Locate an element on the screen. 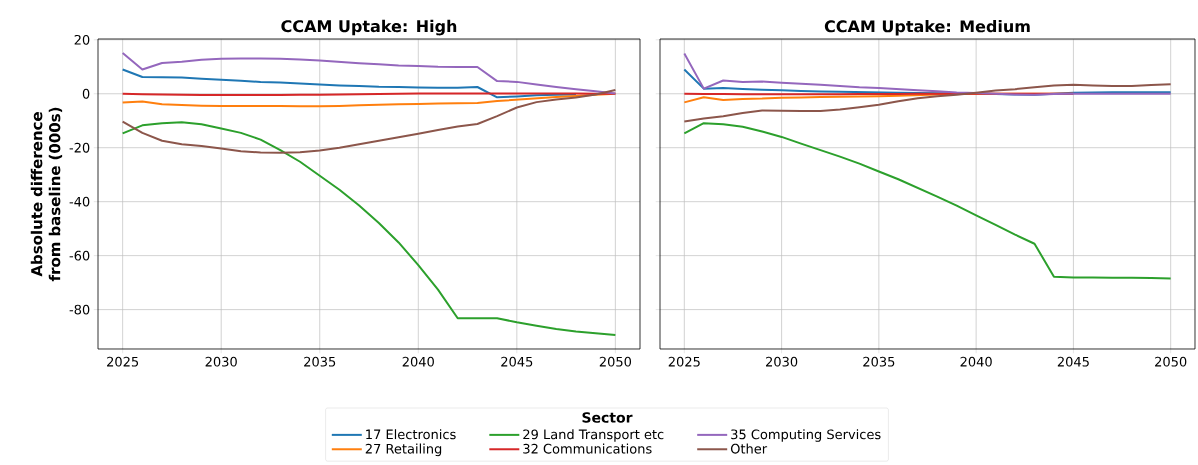 The image size is (1198, 465). chart-title: CCAM Uptake: Medium is located at coordinates (927, 27).